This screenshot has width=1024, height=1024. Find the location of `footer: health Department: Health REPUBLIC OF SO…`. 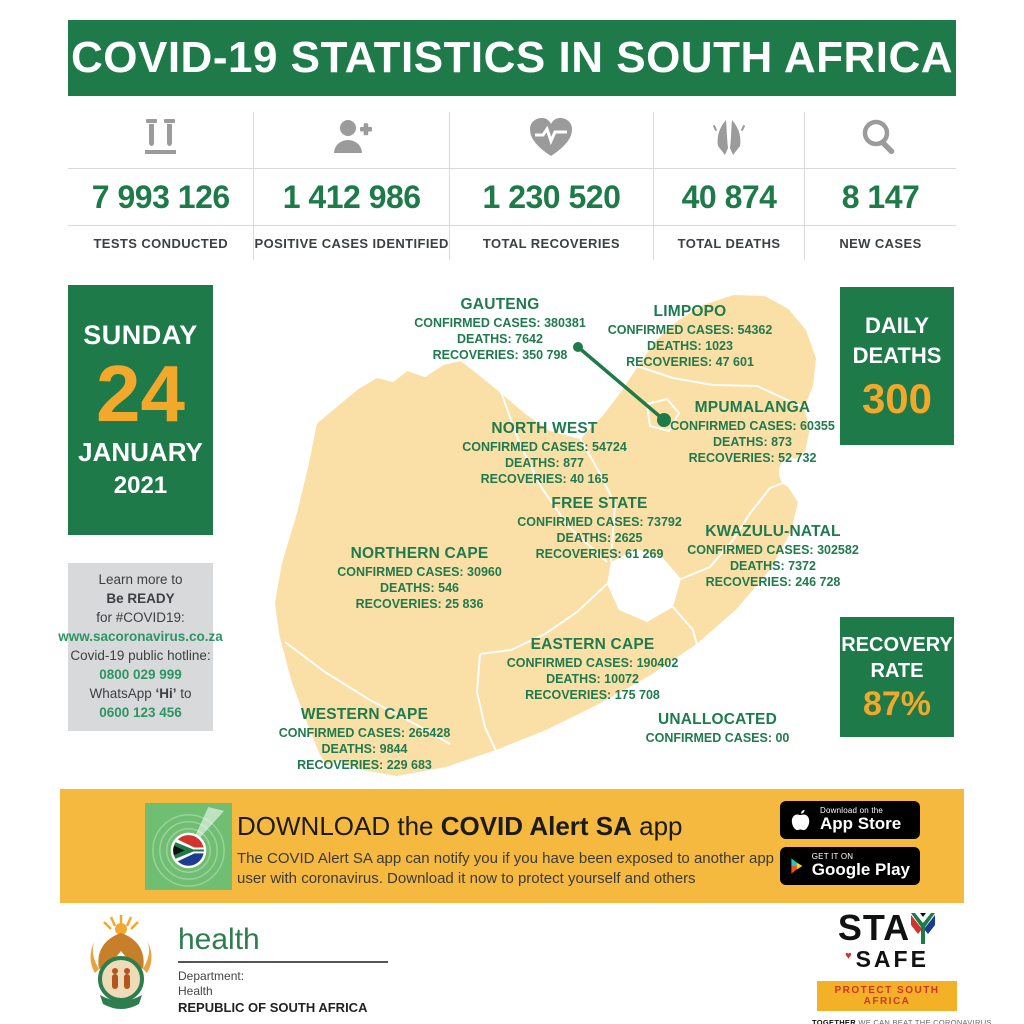

footer: health Department: Health REPUBLIC OF SO… is located at coordinates (512, 963).